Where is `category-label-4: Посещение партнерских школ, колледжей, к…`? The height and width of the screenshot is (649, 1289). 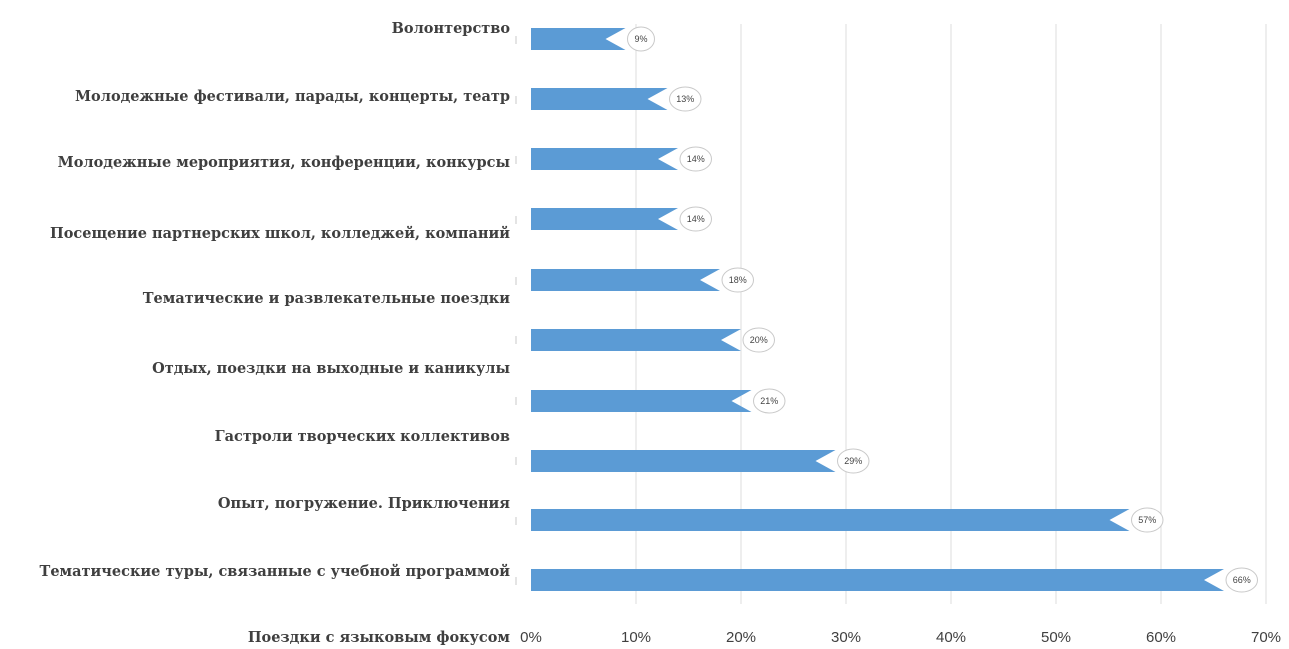
category-label-4: Посещение партнерских школ, колледжей, к… is located at coordinates (280, 233).